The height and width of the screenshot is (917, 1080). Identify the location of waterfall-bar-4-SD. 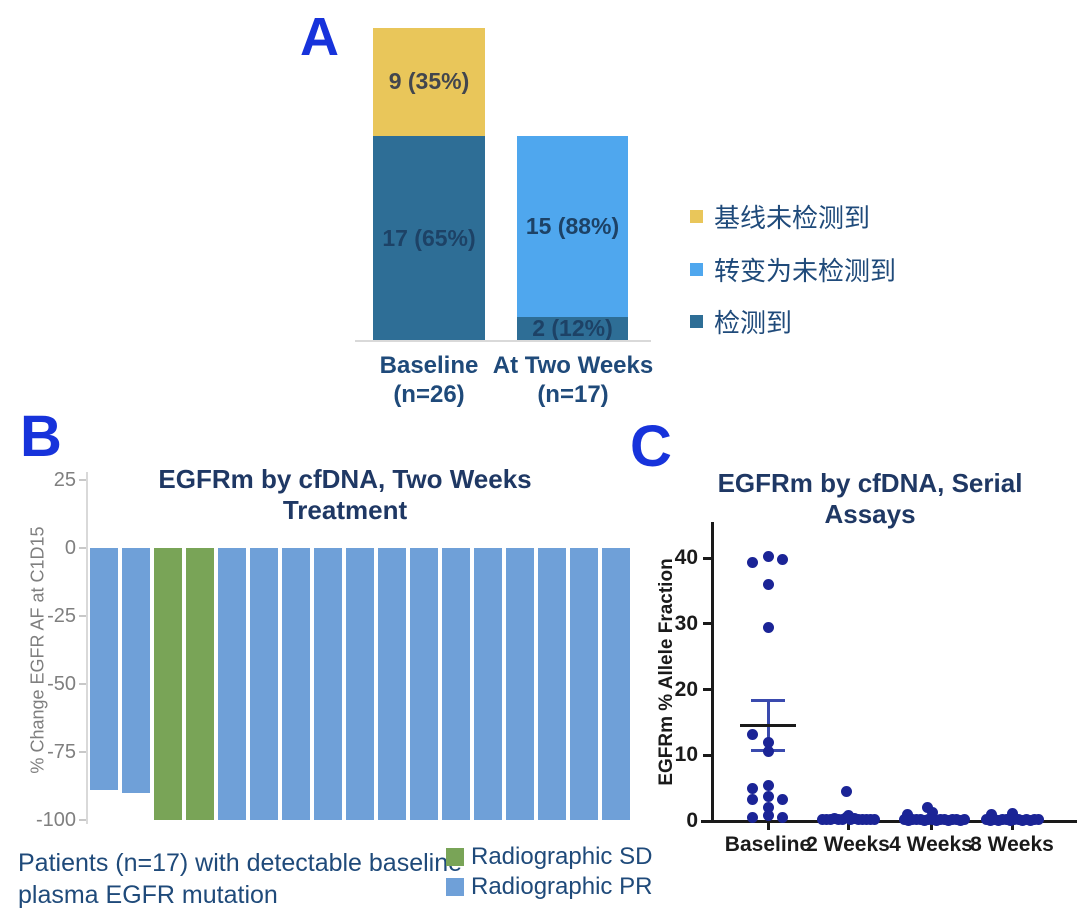
(200, 684).